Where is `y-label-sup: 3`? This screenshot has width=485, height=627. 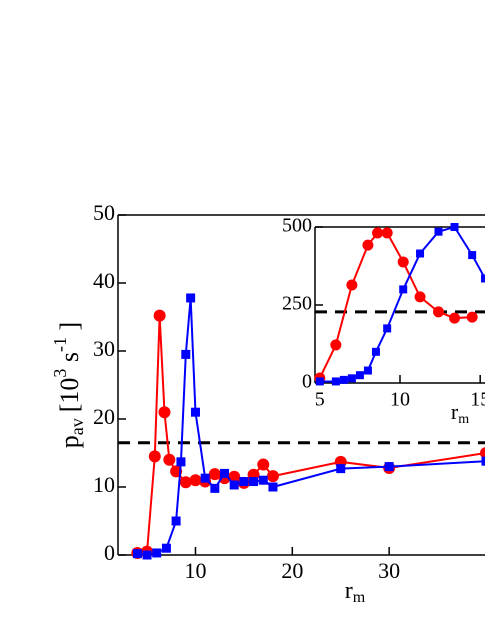 y-label-sup: 3 is located at coordinates (60, 373).